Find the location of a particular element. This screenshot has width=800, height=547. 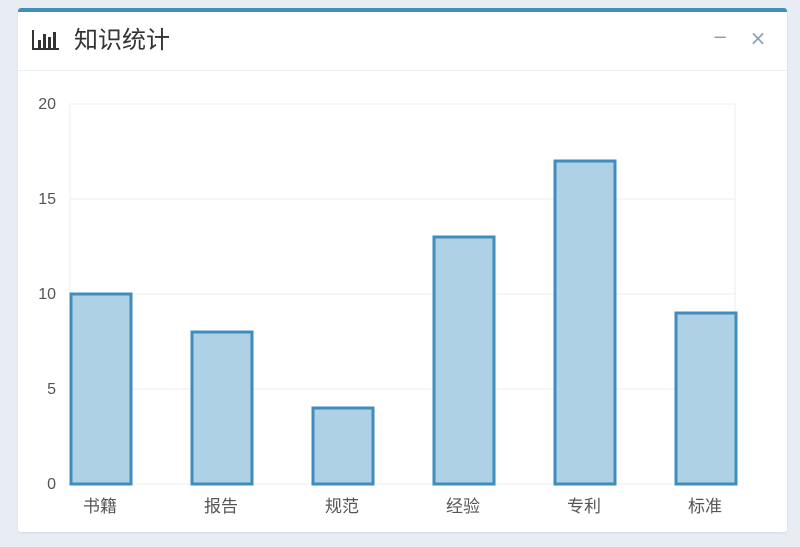

widget-title: 知识统计 is located at coordinates (122, 40).